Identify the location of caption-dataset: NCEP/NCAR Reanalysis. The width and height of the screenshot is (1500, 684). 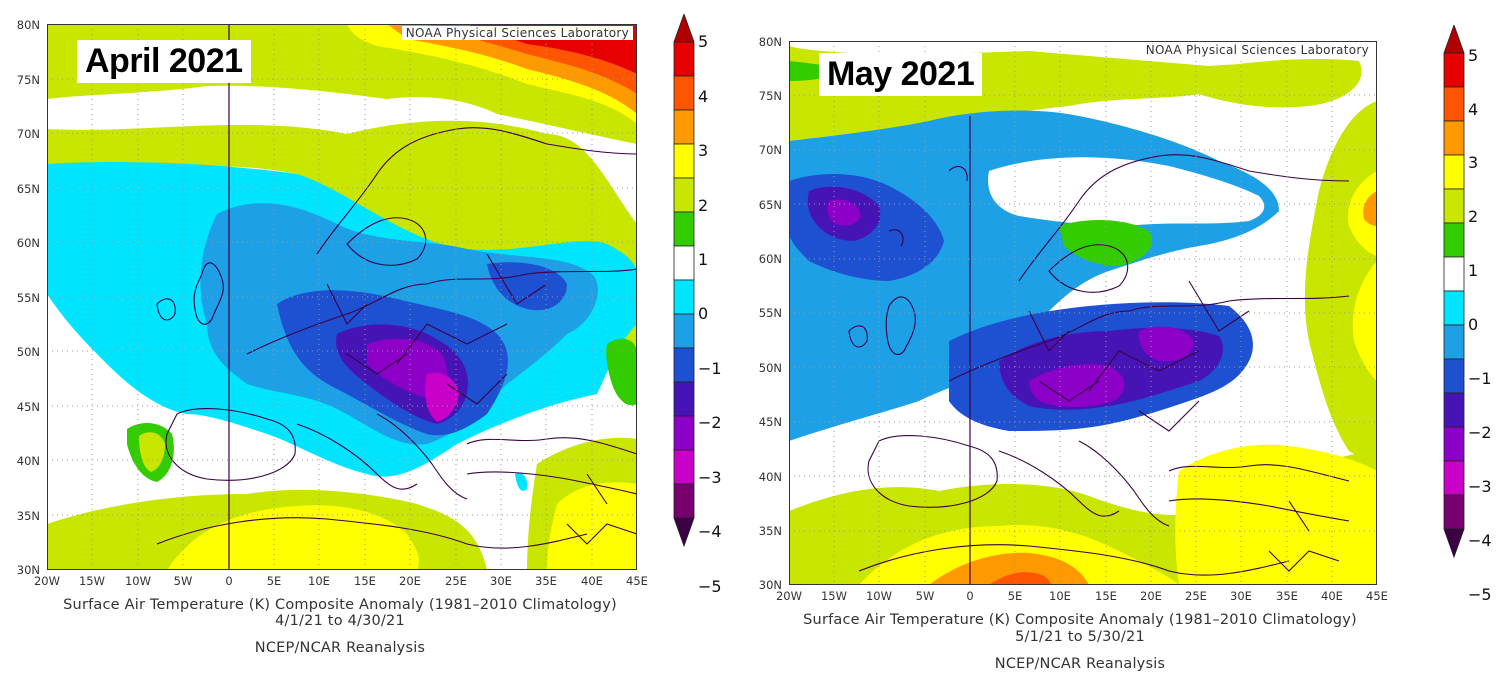
(340, 648).